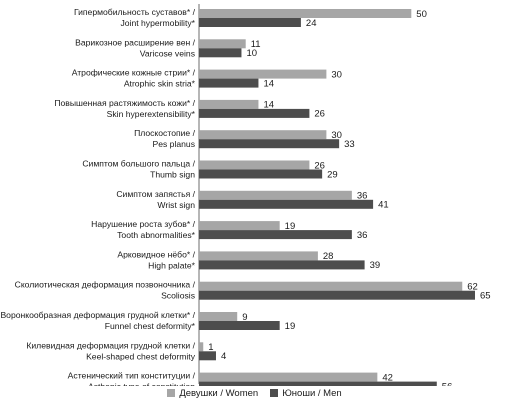 The image size is (509, 400). I want to click on data-label-men: 33, so click(349, 144).